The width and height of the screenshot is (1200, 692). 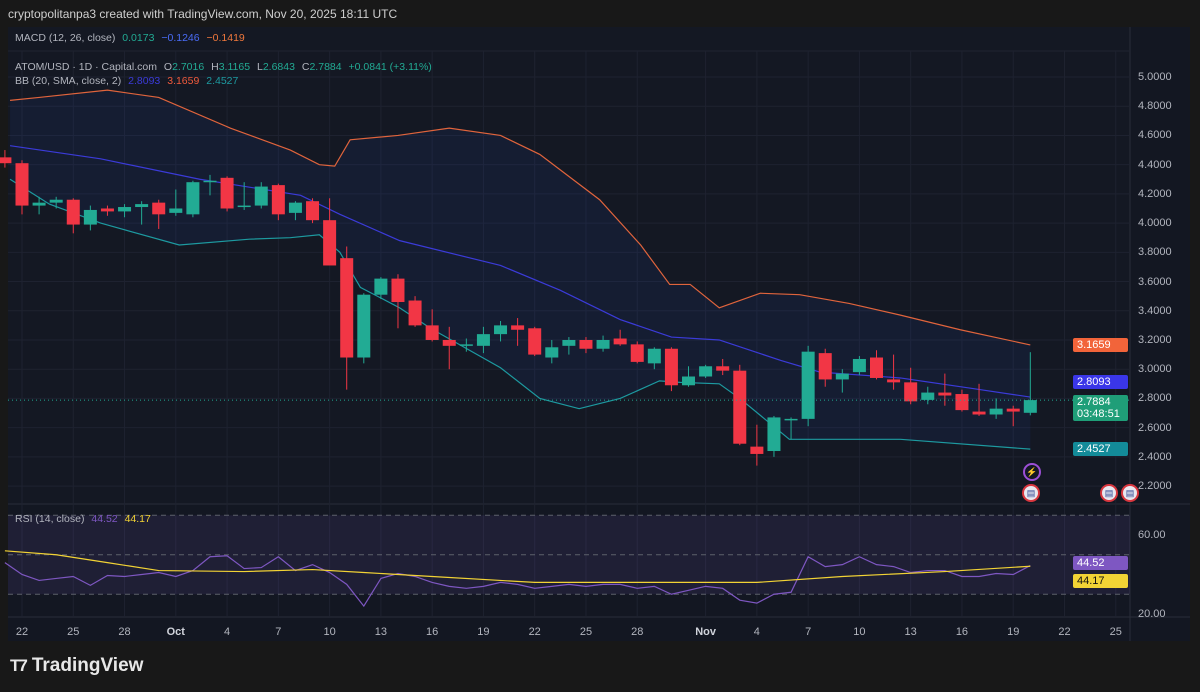 I want to click on bar-countdown: 03:48:51, so click(x=1098, y=414).